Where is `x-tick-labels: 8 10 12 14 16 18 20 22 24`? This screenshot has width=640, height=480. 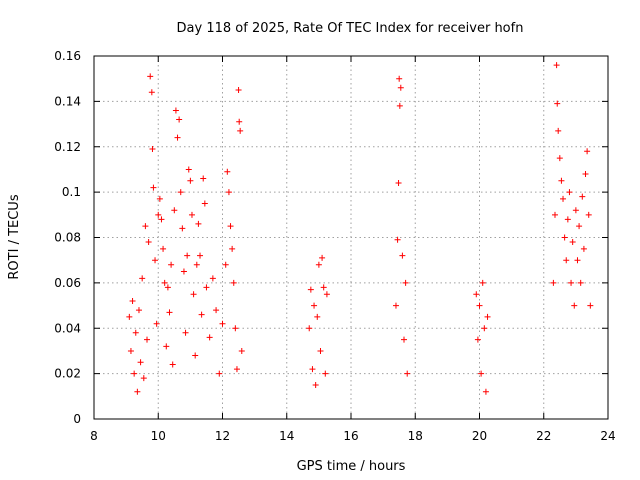
x-tick-labels: 8 10 12 14 16 18 20 22 24 is located at coordinates (352, 436).